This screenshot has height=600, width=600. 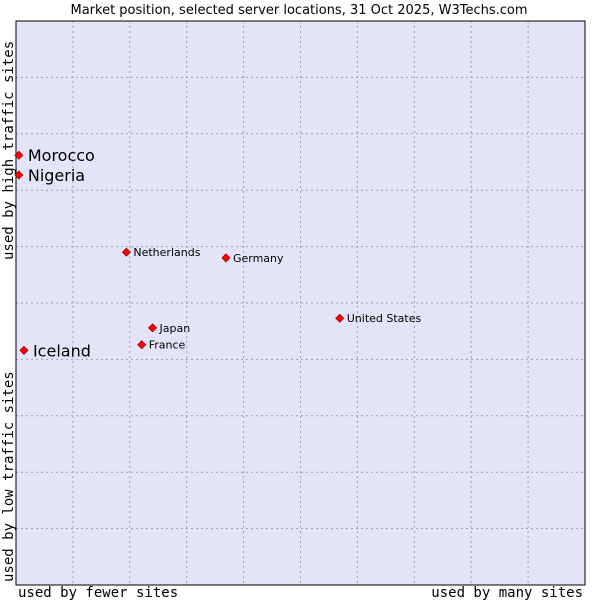 What do you see at coordinates (56, 175) in the screenshot?
I see `data-label-nigeria: Nigeria` at bounding box center [56, 175].